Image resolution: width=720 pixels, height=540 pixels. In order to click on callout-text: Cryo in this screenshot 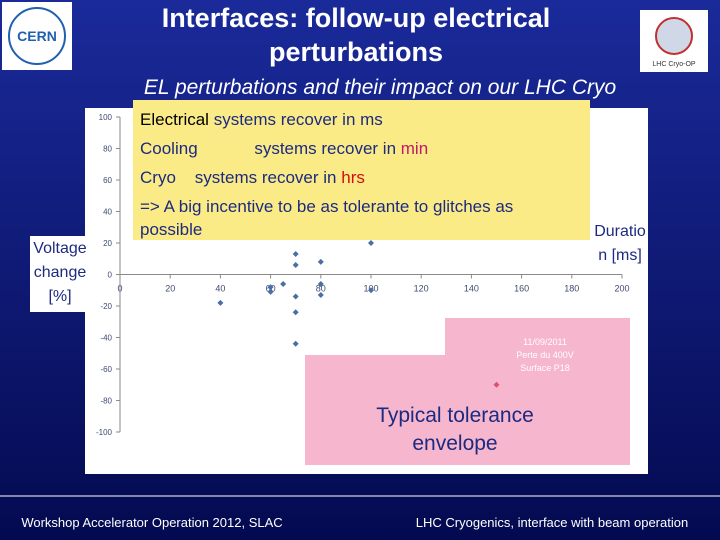, I will do `click(158, 177)`.